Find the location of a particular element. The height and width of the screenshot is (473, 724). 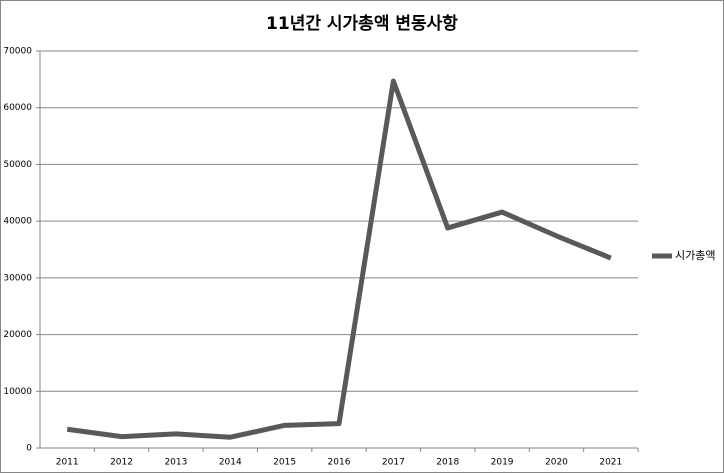

x-tick-label: 2011 is located at coordinates (67, 463).